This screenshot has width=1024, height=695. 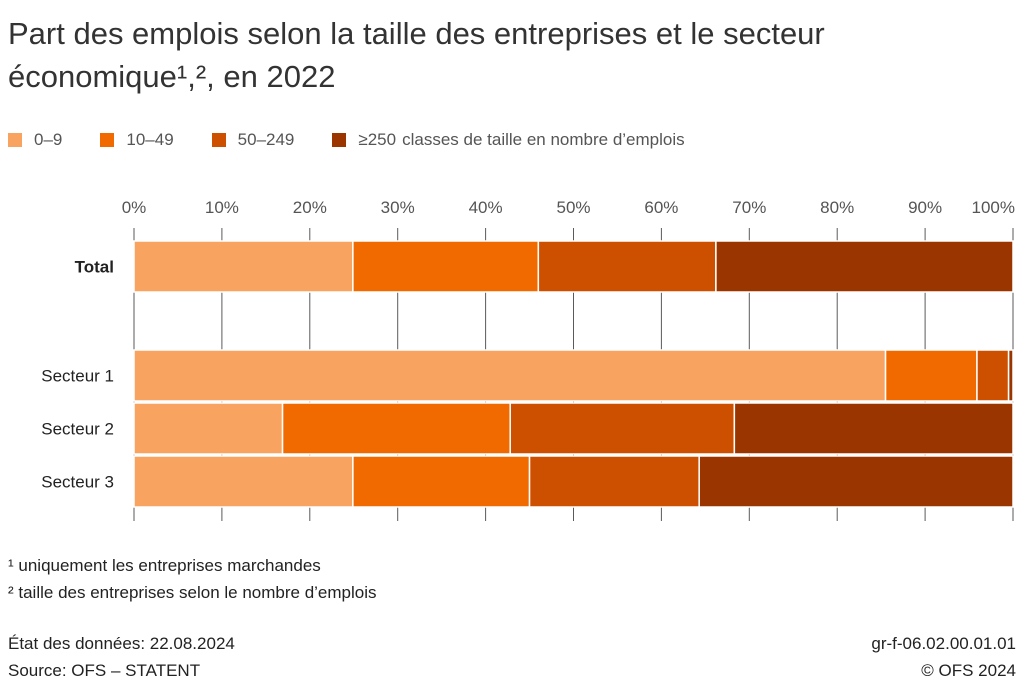 I want to click on x-tick-label: 10%, so click(x=222, y=207).